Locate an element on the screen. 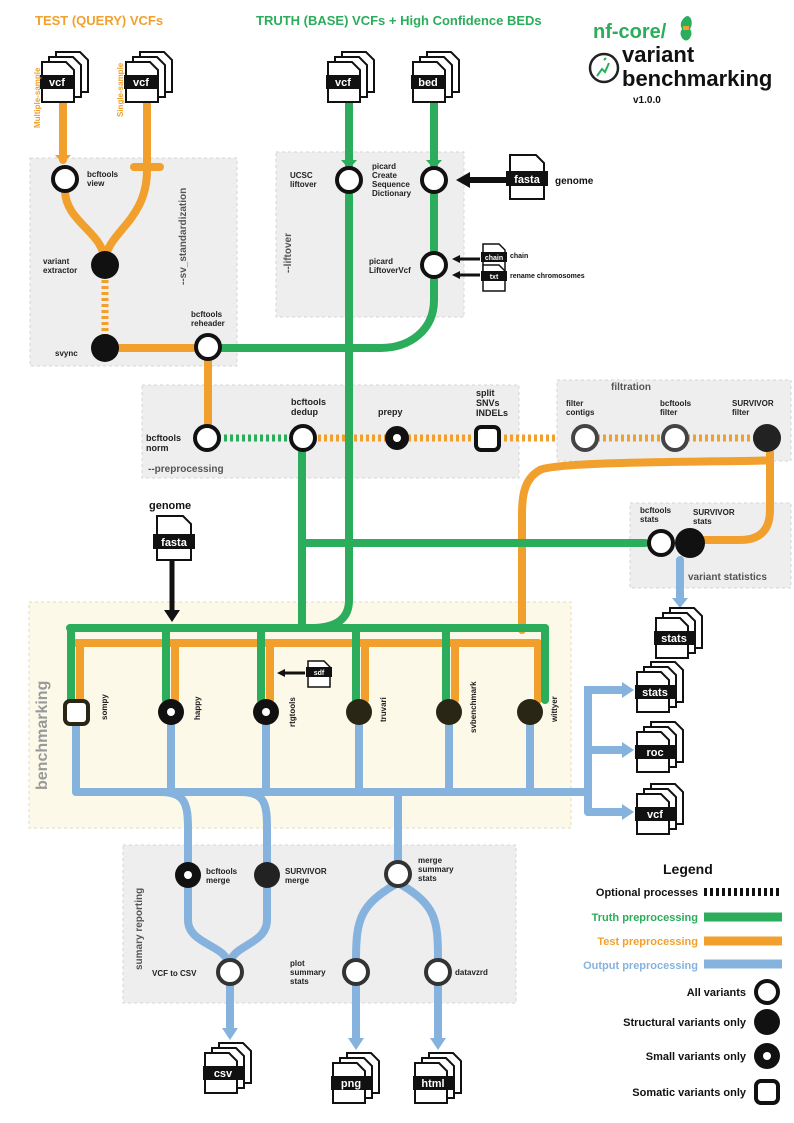 The height and width of the screenshot is (1123, 794). legend-title: Legend is located at coordinates (688, 869).